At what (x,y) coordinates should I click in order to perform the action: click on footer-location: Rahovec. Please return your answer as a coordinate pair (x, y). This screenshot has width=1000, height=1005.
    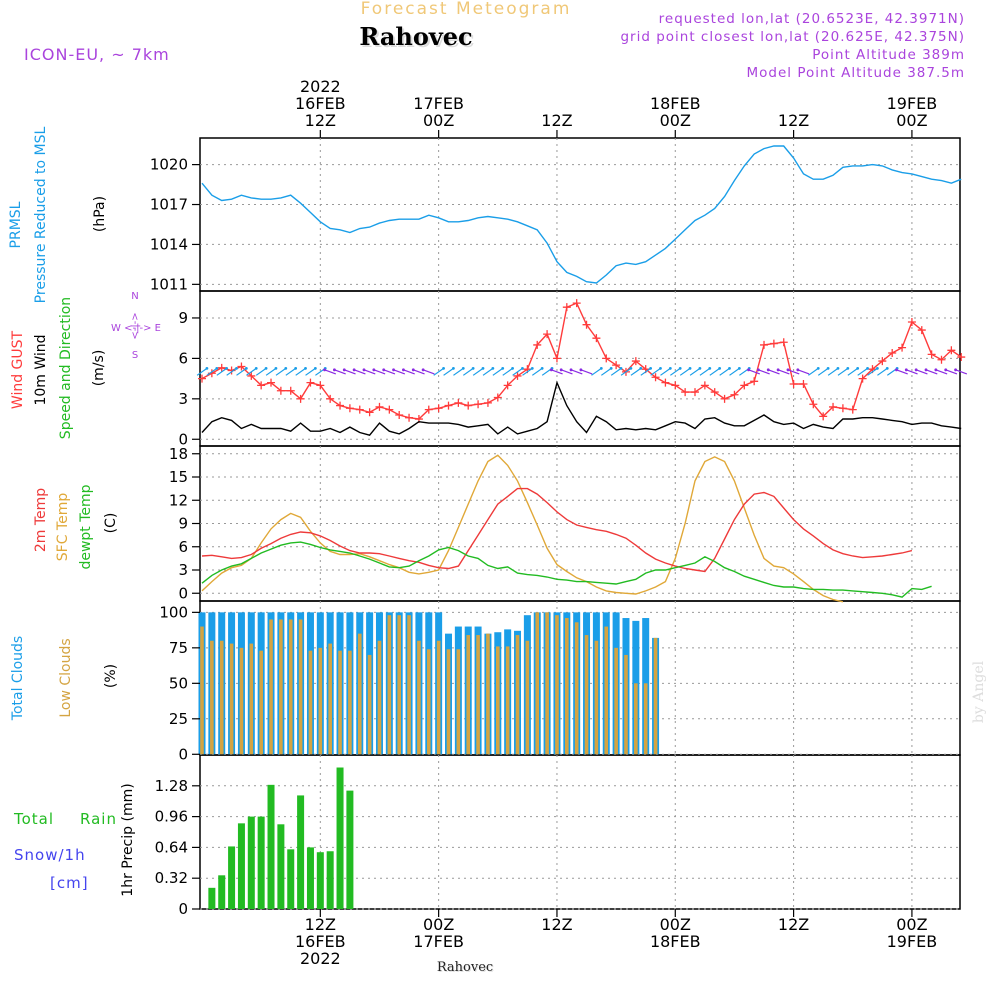
    Looking at the image, I should click on (465, 967).